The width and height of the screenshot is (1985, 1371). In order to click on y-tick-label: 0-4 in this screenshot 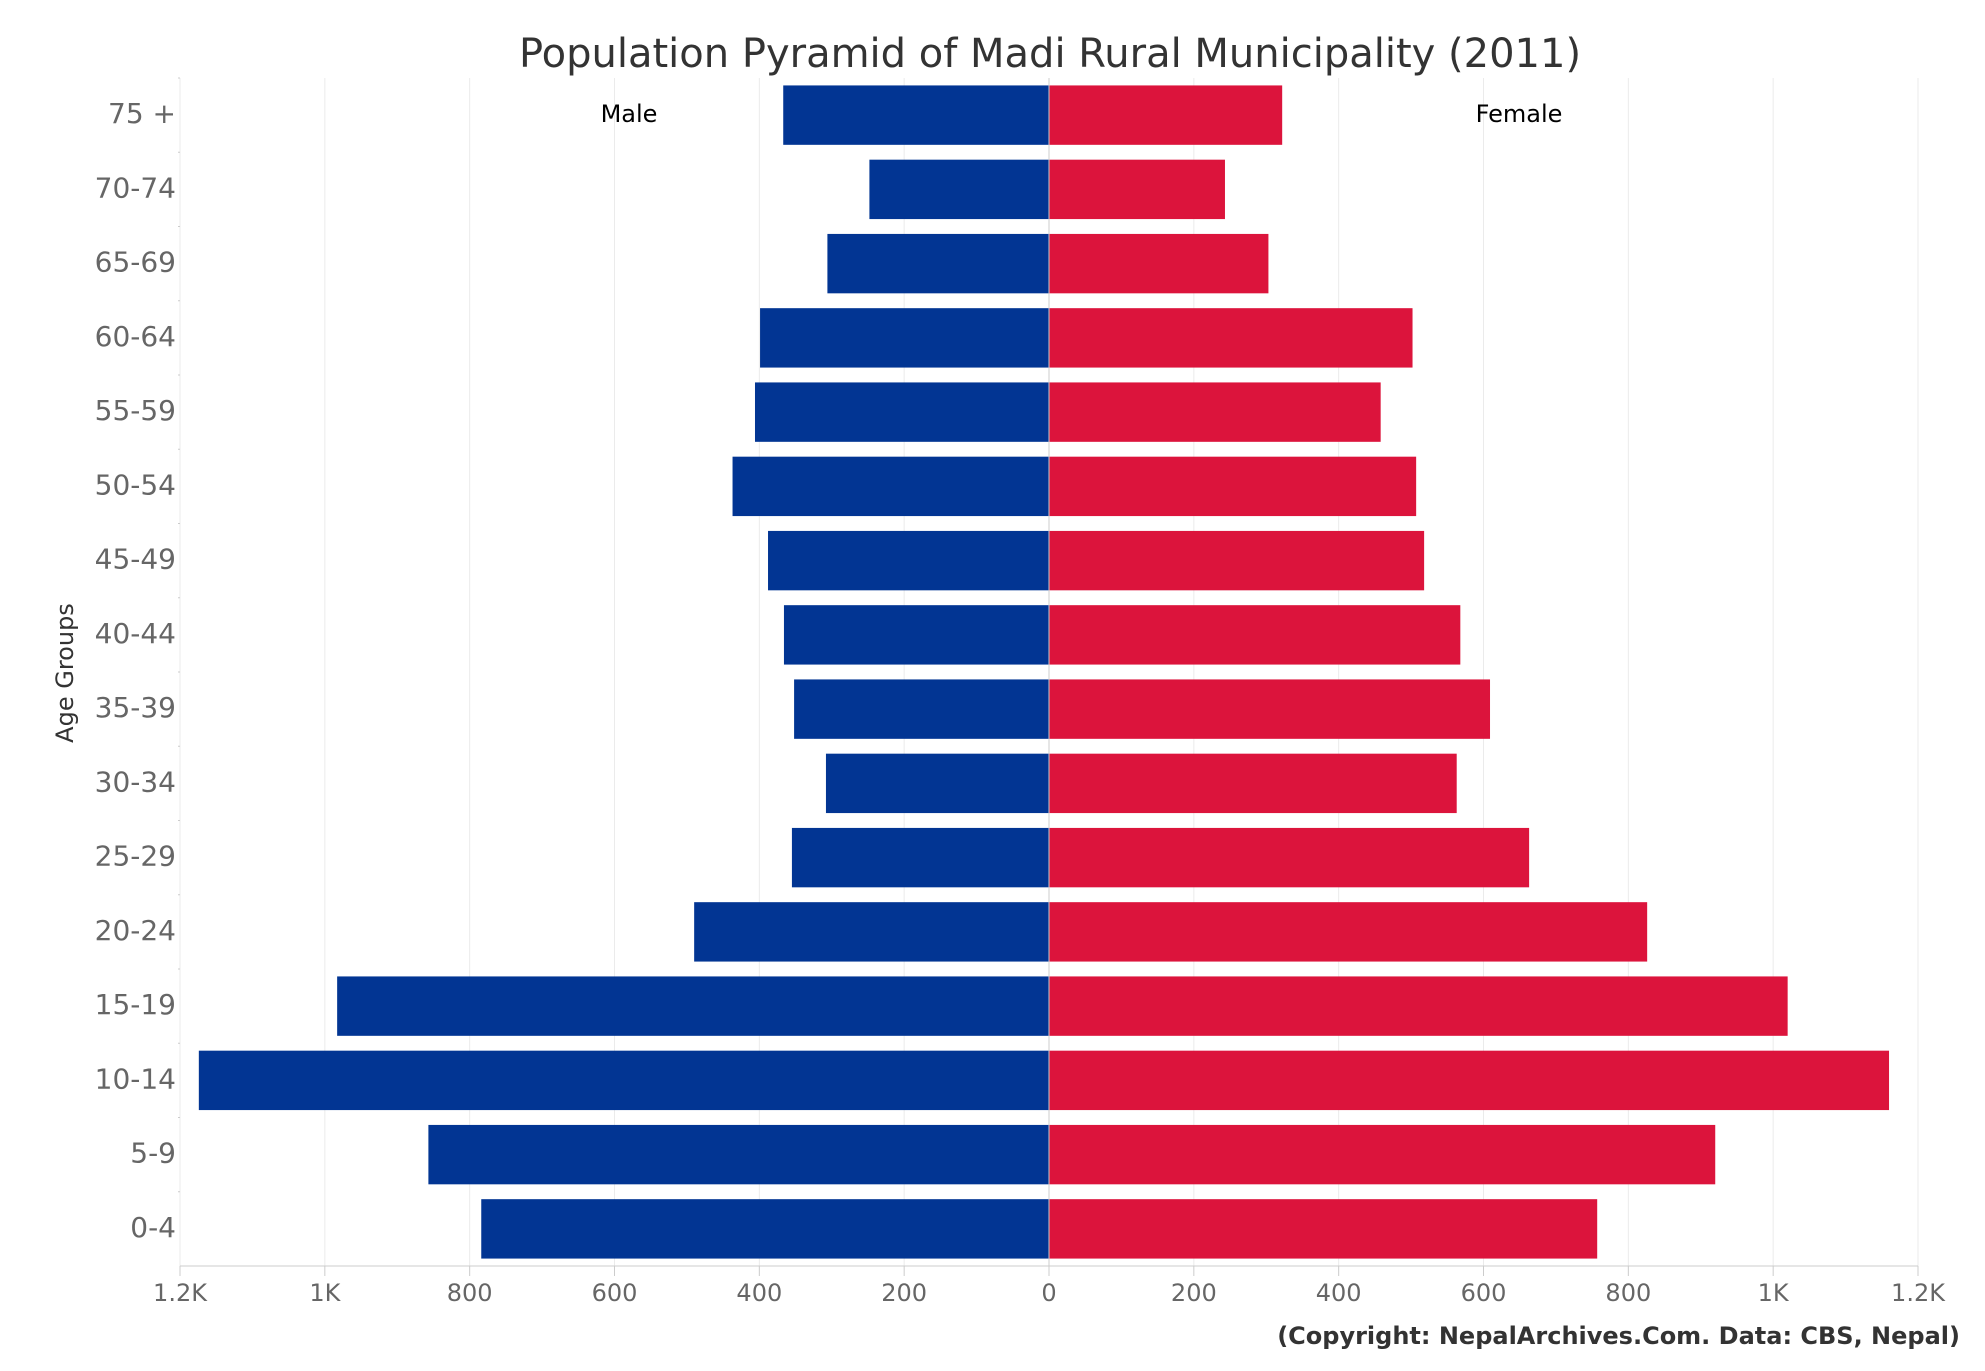, I will do `click(153, 1227)`.